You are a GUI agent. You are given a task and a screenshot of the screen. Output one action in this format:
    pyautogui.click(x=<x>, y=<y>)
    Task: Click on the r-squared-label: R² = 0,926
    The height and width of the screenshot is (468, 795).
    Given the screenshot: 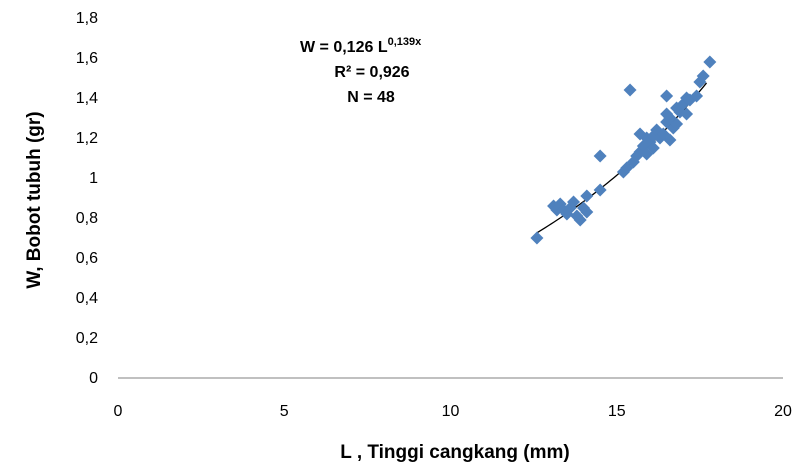 What is the action you would take?
    pyautogui.click(x=371, y=72)
    